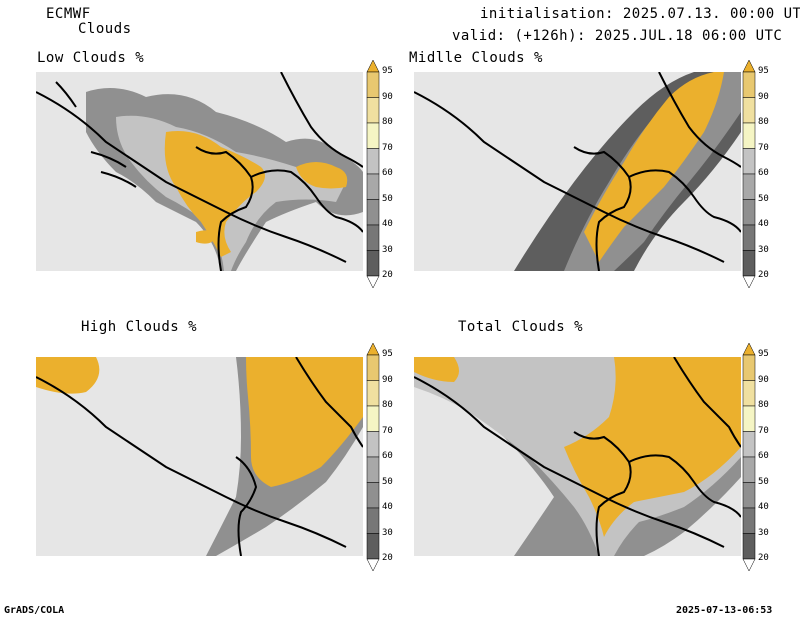 This screenshot has width=800, height=618. I want to click on map-low-clouds, so click(199, 171).